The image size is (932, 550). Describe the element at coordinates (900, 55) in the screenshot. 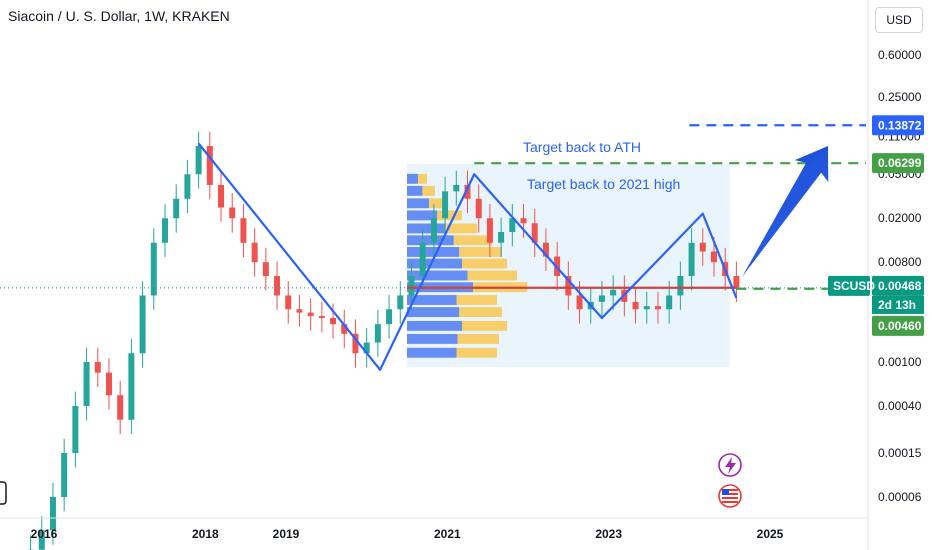

I see `y-tick-label: 0.60000` at that location.